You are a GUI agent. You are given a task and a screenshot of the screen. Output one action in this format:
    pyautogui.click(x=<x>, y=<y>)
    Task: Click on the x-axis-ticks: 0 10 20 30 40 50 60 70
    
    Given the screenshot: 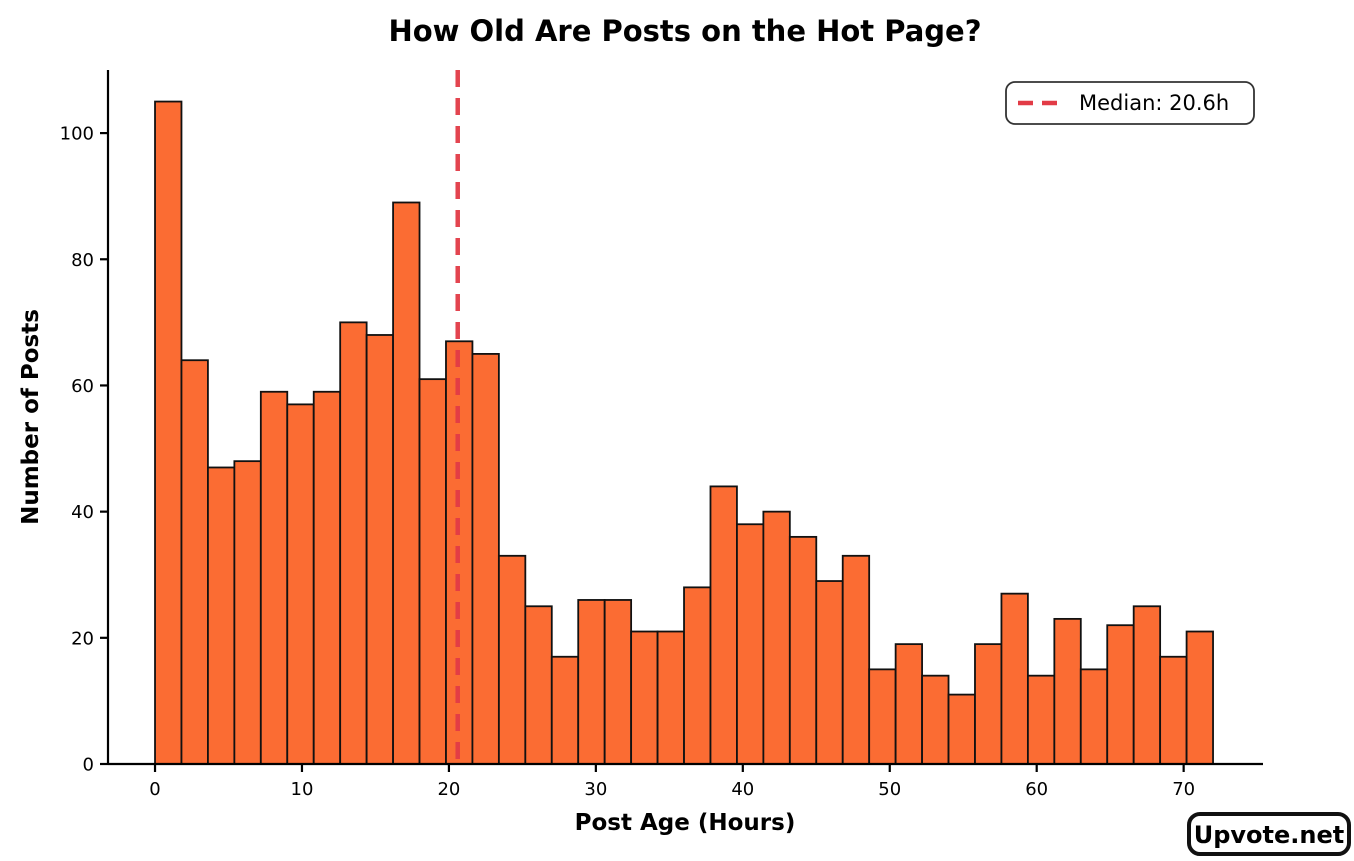 What is the action you would take?
    pyautogui.click(x=672, y=782)
    